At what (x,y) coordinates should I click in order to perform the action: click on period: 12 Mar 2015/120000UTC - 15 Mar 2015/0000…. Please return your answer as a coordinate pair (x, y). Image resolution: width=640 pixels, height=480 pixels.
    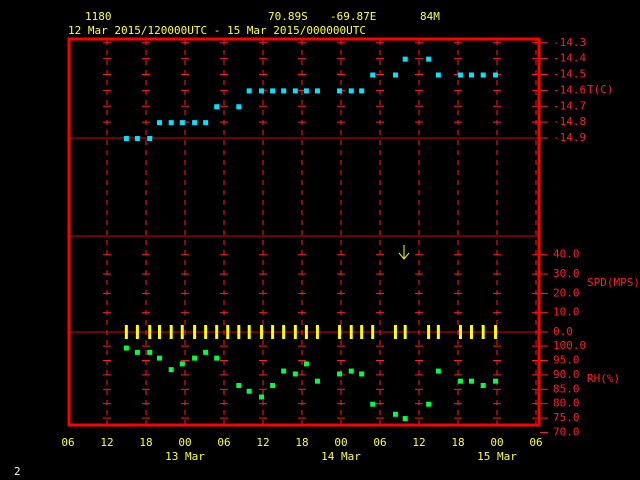
    Looking at the image, I should click on (217, 30).